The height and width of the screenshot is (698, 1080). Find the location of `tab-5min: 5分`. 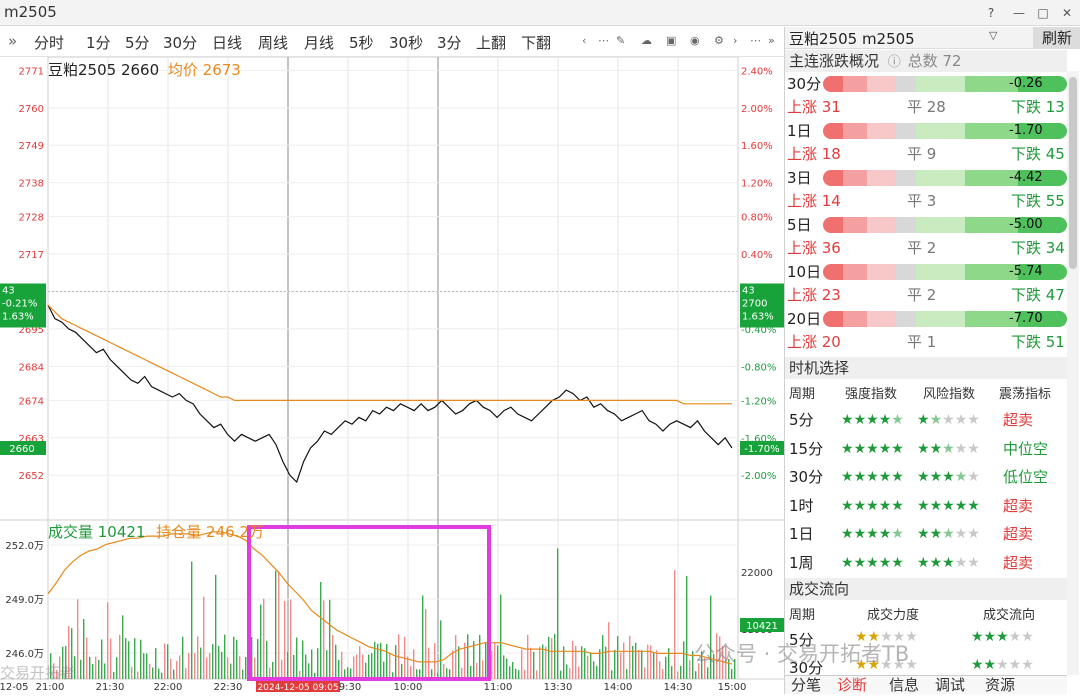

tab-5min: 5分 is located at coordinates (137, 43).